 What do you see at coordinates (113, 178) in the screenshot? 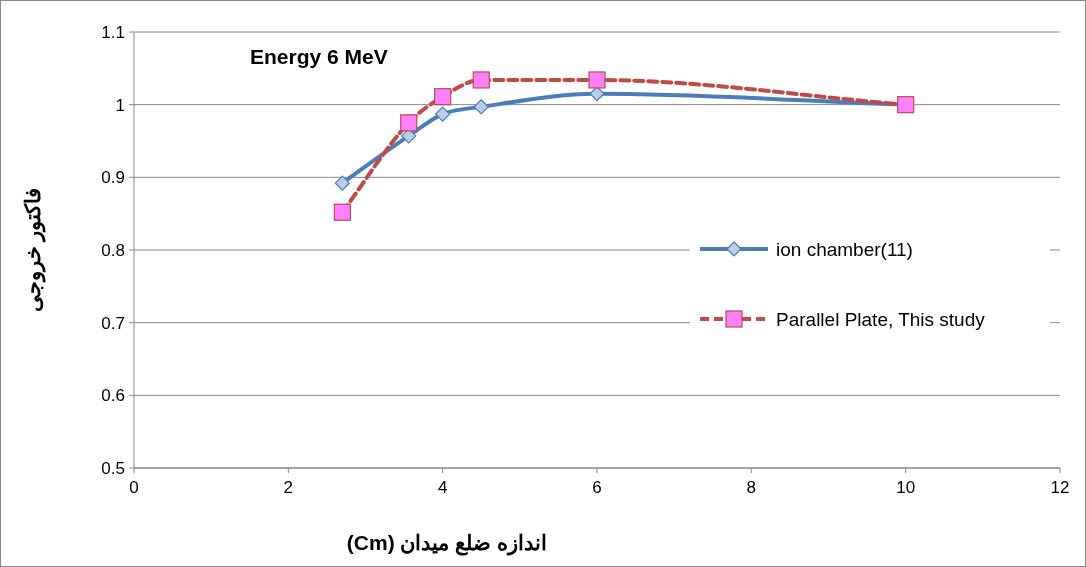
I see `y-tick-label: 0.9` at bounding box center [113, 178].